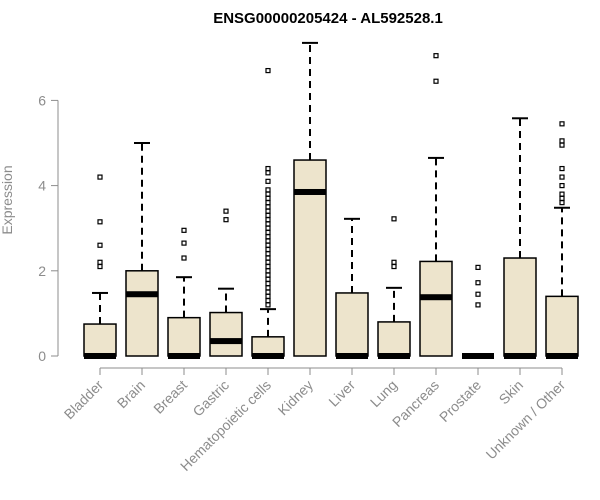  Describe the element at coordinates (226, 282) in the screenshot. I see `box-gastric` at that location.